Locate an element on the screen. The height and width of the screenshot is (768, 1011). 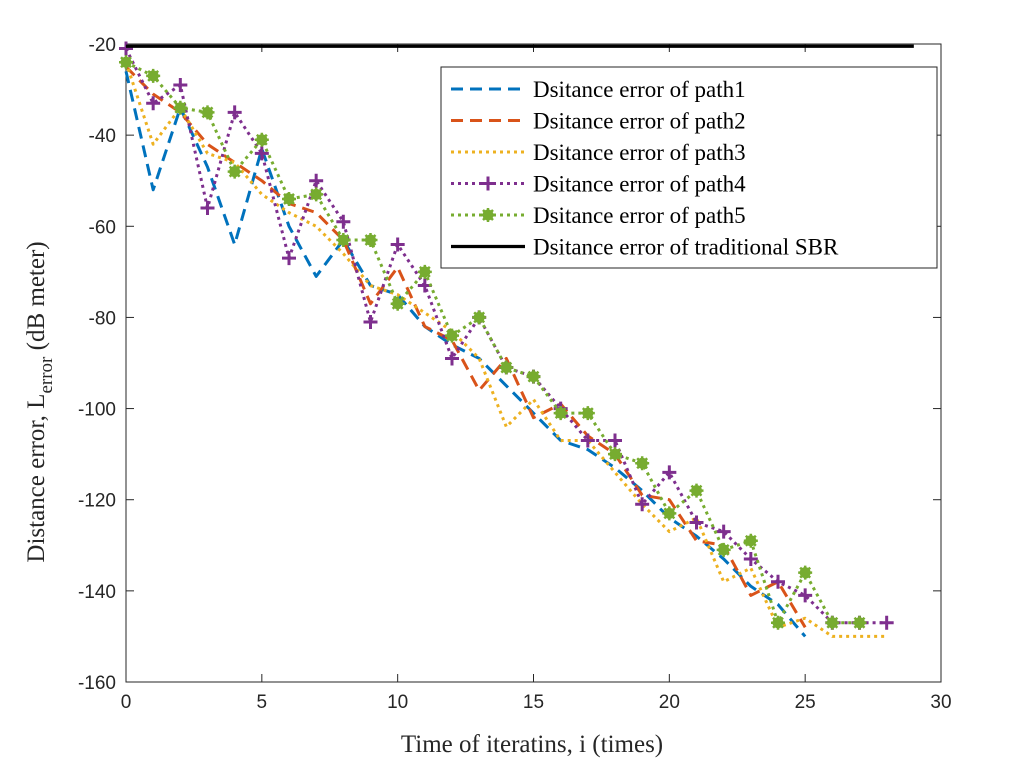
y-tick-label: -60 is located at coordinates (102, 227).